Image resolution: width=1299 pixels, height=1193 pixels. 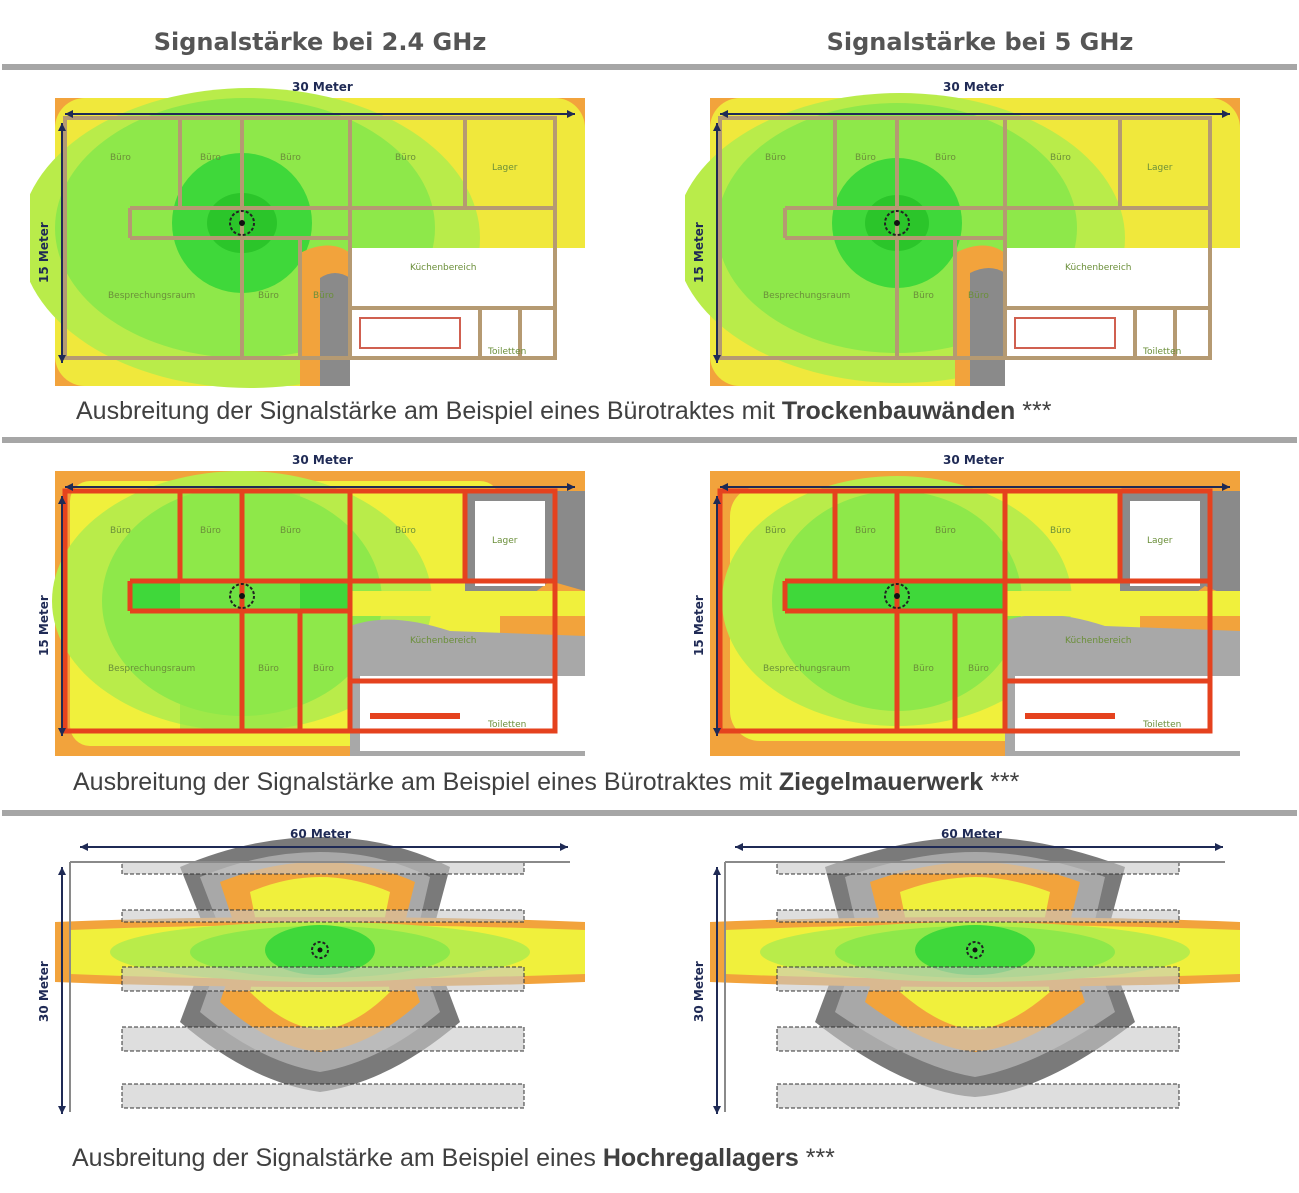 What do you see at coordinates (649, 440) in the screenshot?
I see `divider-middle` at bounding box center [649, 440].